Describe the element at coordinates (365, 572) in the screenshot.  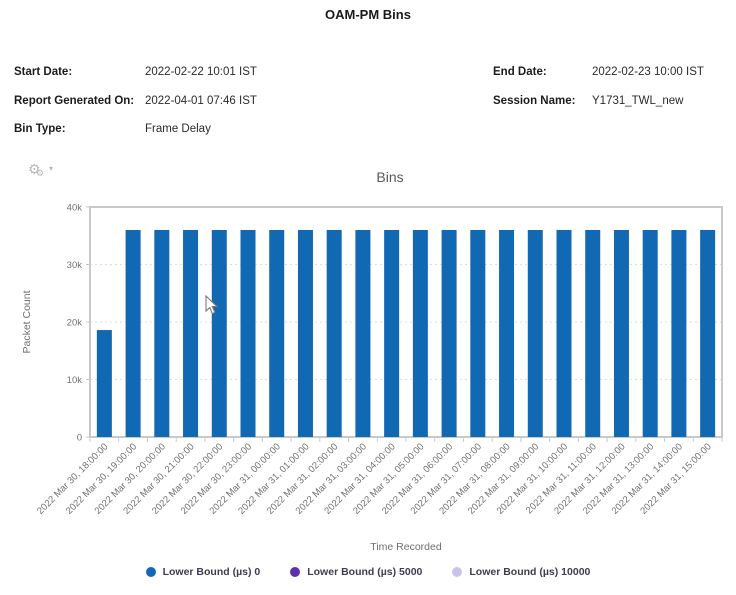
I see `legend-label: Lower Bound (µs) 5000` at that location.